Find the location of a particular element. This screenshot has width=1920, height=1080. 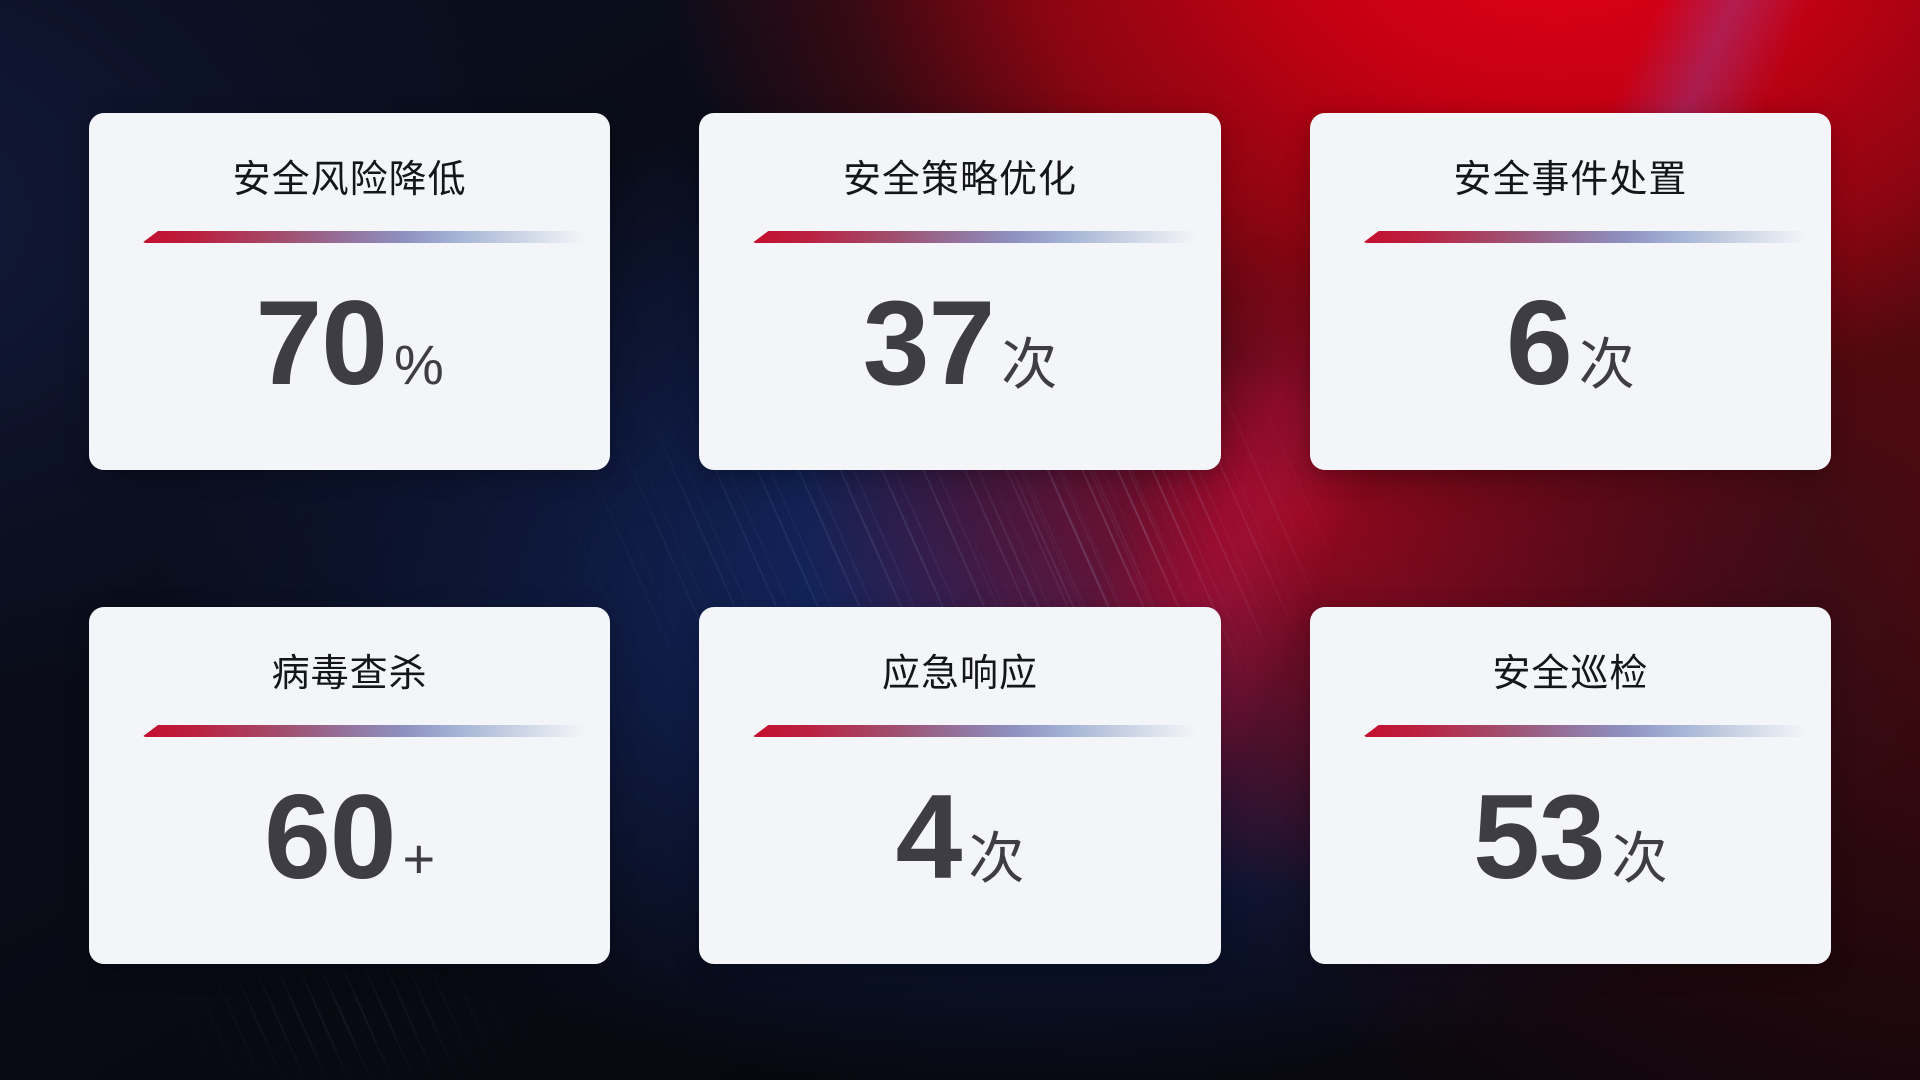

stat-card-value-row: 53 次 is located at coordinates (1570, 837).